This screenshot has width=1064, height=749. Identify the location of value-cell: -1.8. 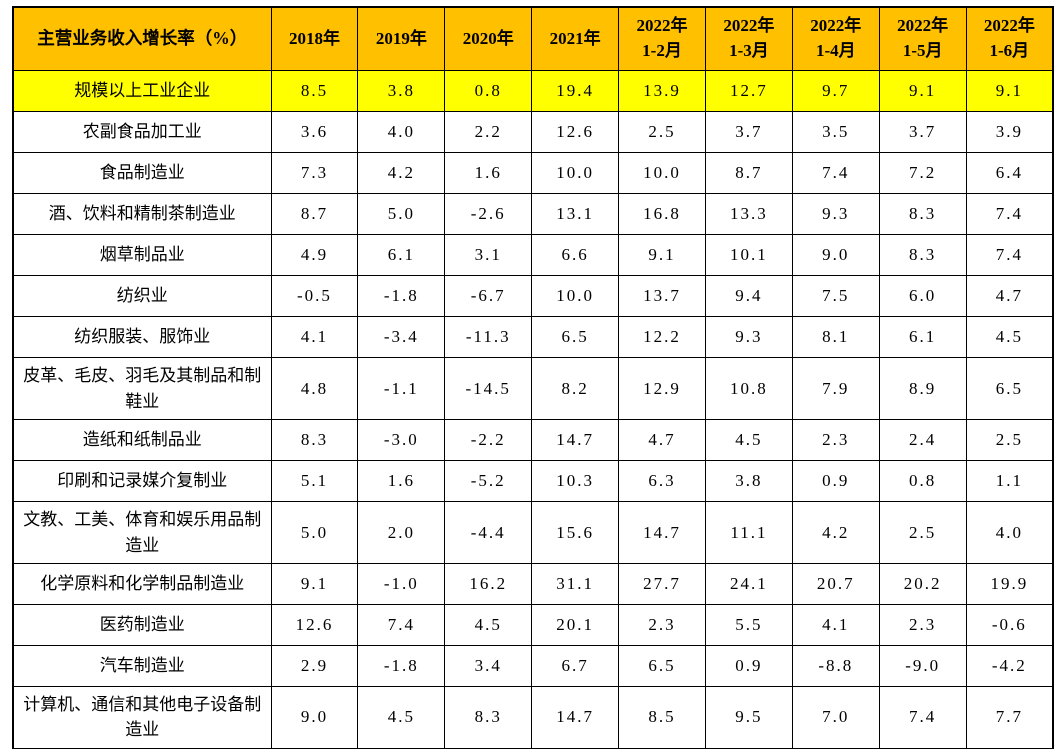
(401, 296).